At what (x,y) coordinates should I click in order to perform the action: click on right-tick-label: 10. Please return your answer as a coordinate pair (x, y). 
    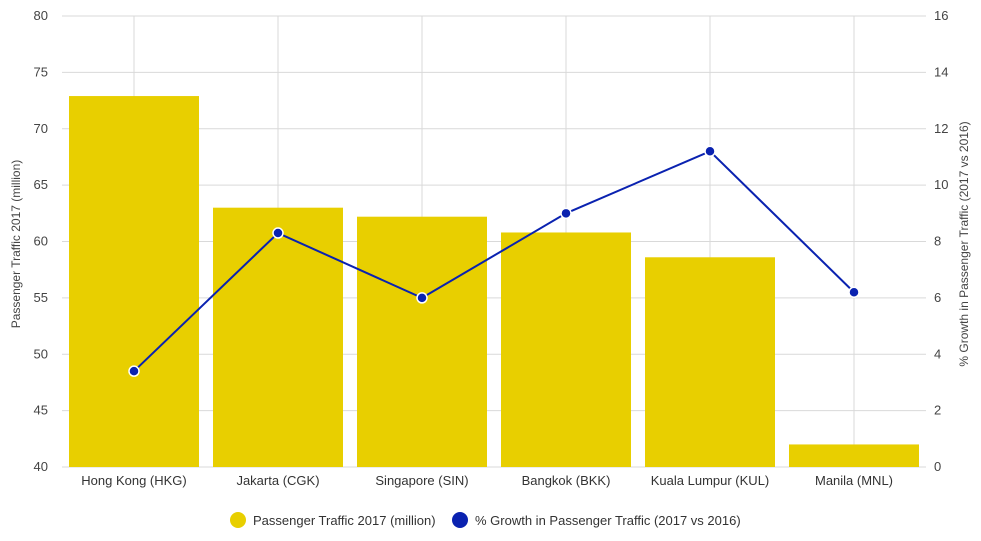
    Looking at the image, I should click on (941, 184).